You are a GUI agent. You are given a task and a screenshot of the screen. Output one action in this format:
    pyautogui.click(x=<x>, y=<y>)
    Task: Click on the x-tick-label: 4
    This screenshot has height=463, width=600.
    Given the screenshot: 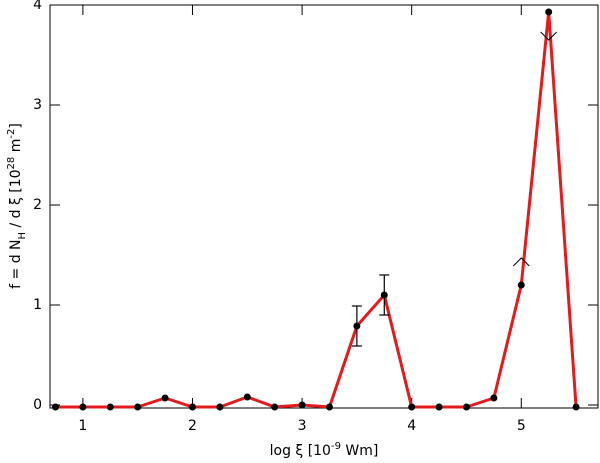 What is the action you would take?
    pyautogui.click(x=411, y=426)
    